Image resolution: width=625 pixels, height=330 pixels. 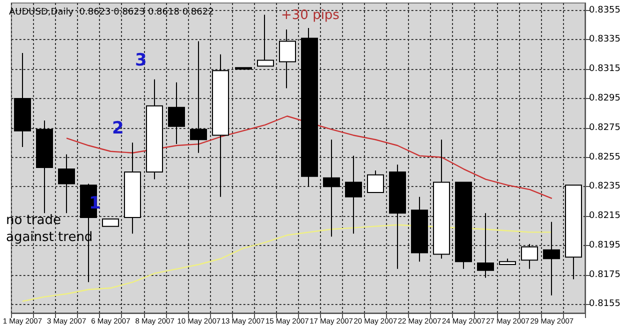 I want to click on y-tick-label: 0.8315, so click(x=604, y=69).